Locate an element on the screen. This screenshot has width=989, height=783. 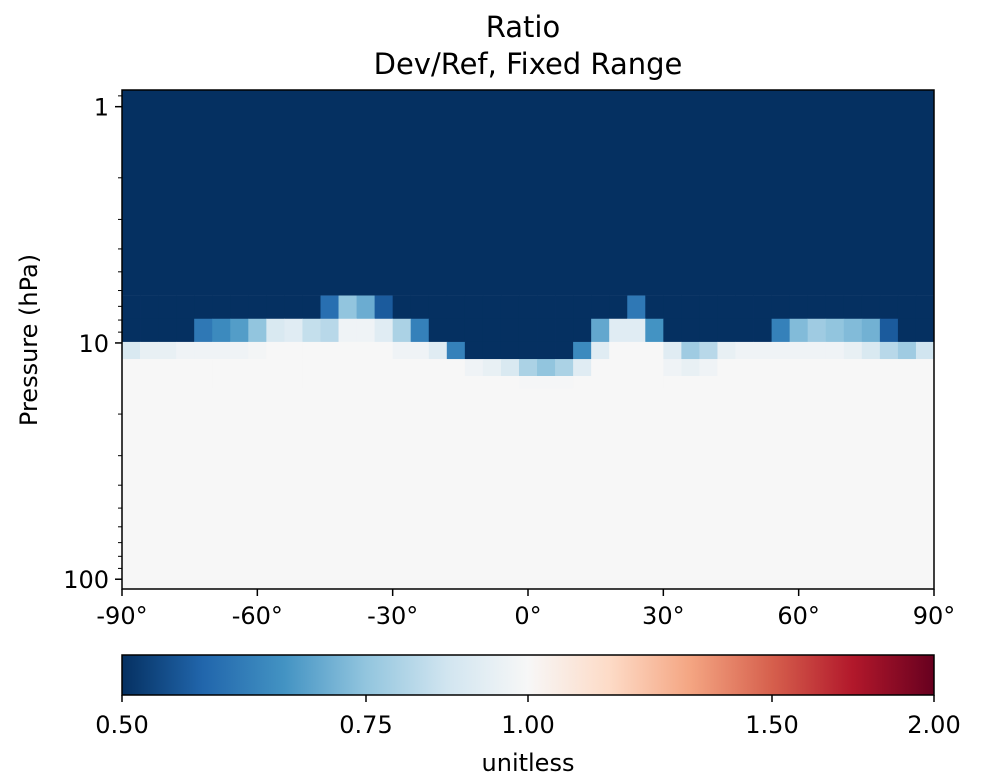
x-tick-label: -30° is located at coordinates (392, 616).